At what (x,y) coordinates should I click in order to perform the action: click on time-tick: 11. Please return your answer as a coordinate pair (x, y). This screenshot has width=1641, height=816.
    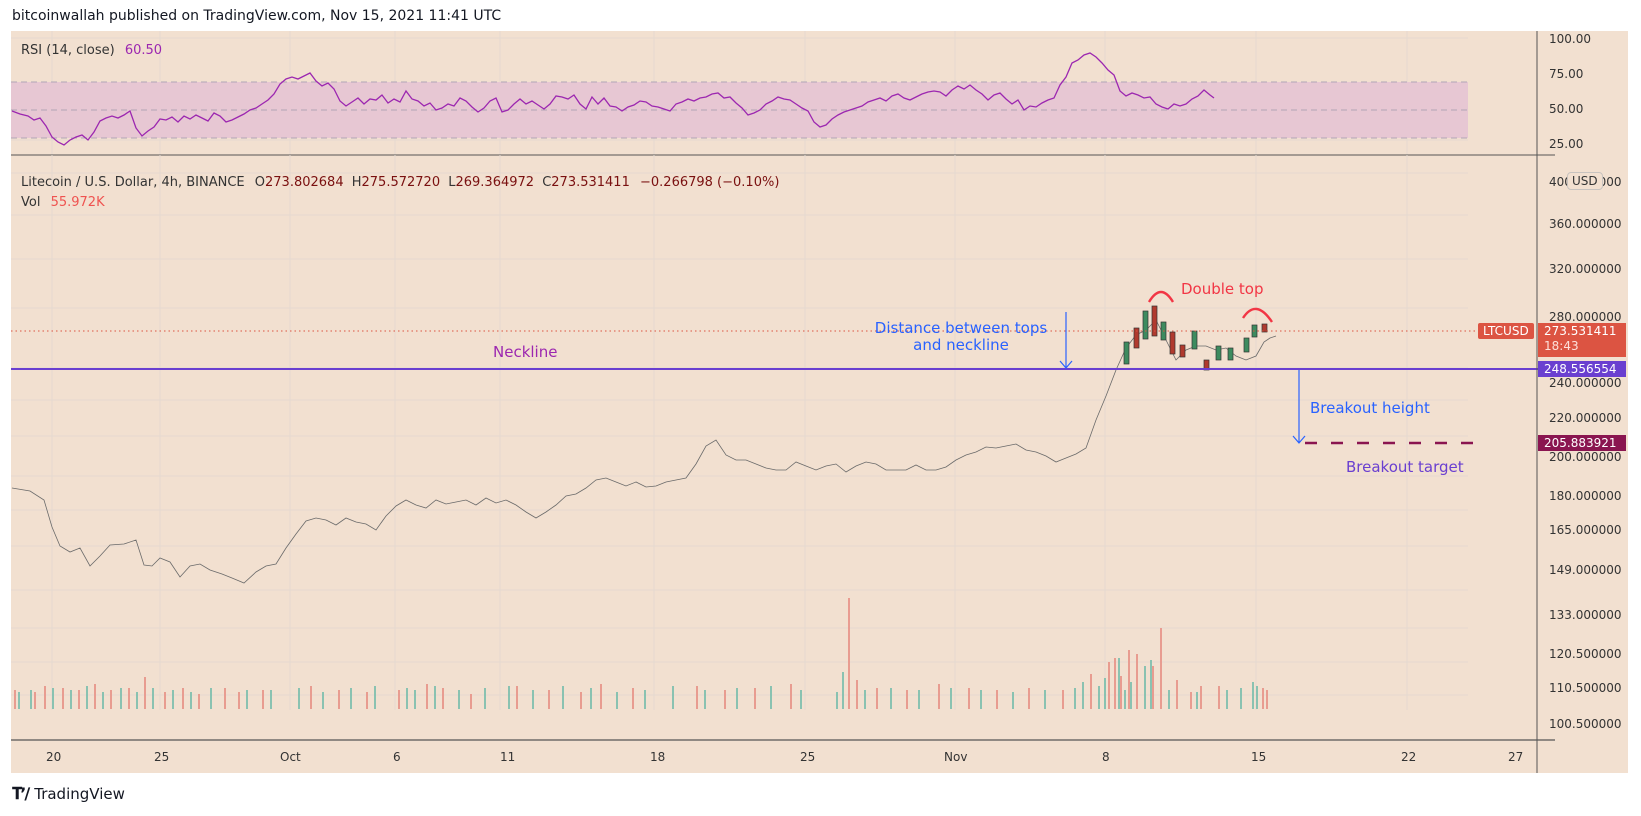
    Looking at the image, I should click on (508, 757).